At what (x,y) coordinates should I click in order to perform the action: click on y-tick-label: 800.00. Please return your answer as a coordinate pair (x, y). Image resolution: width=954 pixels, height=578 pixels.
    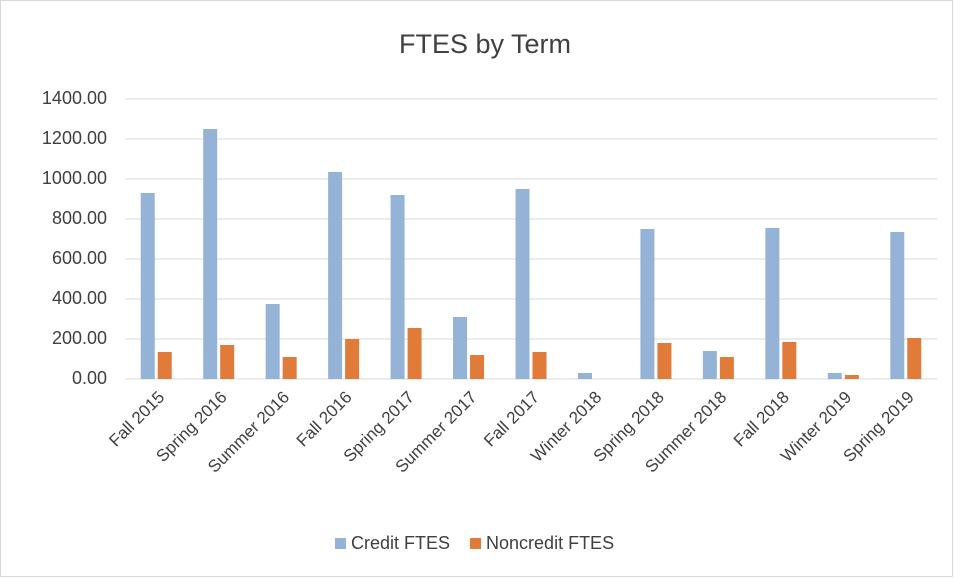
    Looking at the image, I should click on (79, 218).